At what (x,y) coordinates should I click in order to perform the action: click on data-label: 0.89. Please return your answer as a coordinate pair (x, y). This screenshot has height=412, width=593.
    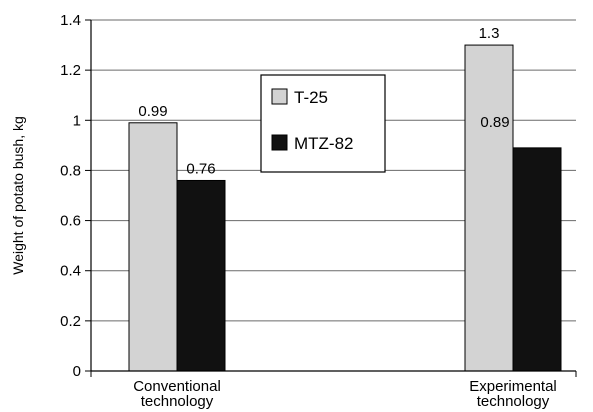
    Looking at the image, I should click on (494, 122).